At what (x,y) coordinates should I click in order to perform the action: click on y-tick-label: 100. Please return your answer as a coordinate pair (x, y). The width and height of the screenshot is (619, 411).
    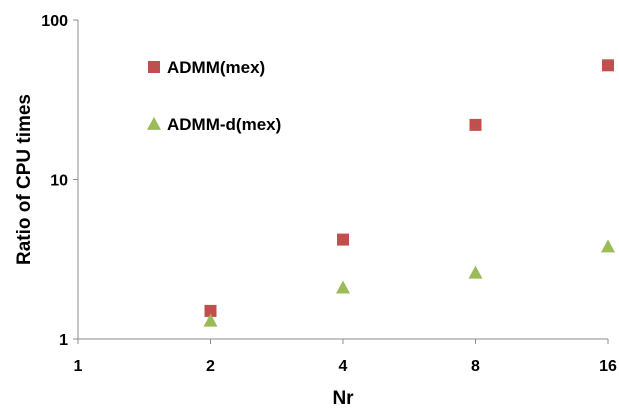
    Looking at the image, I should click on (54, 21).